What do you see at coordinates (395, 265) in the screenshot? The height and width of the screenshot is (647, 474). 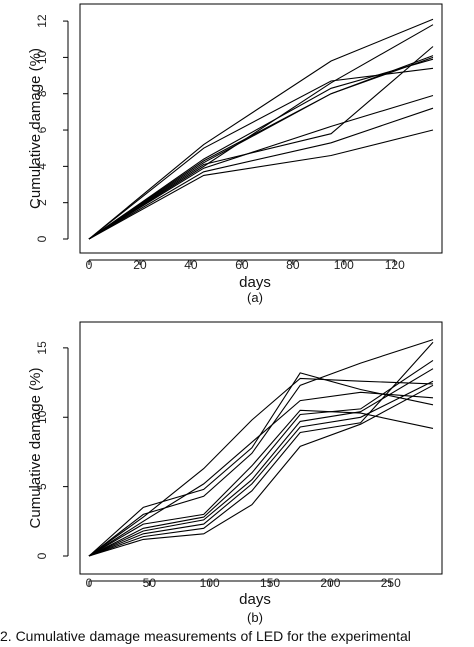 I see `x-tick-label: 120` at bounding box center [395, 265].